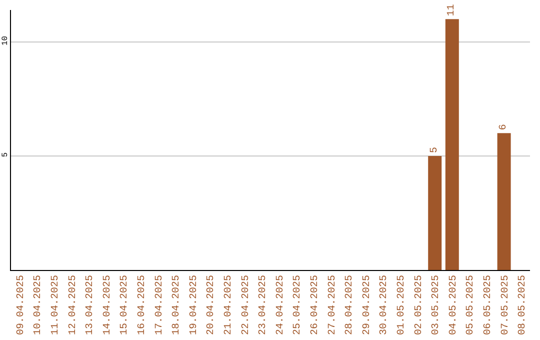 This screenshot has width=540, height=340. I want to click on x-tick-label: 28.04.2025, so click(350, 305).